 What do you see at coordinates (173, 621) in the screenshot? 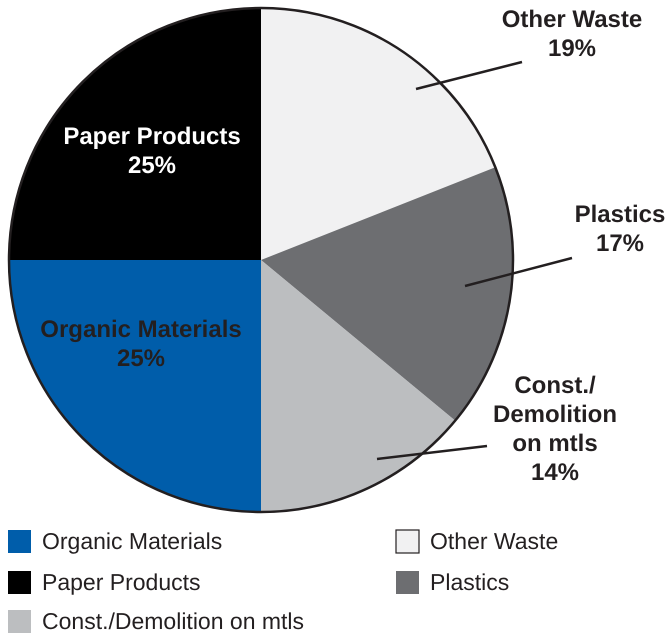
I see `legend-label: Const./Demolition on mtls` at bounding box center [173, 621].